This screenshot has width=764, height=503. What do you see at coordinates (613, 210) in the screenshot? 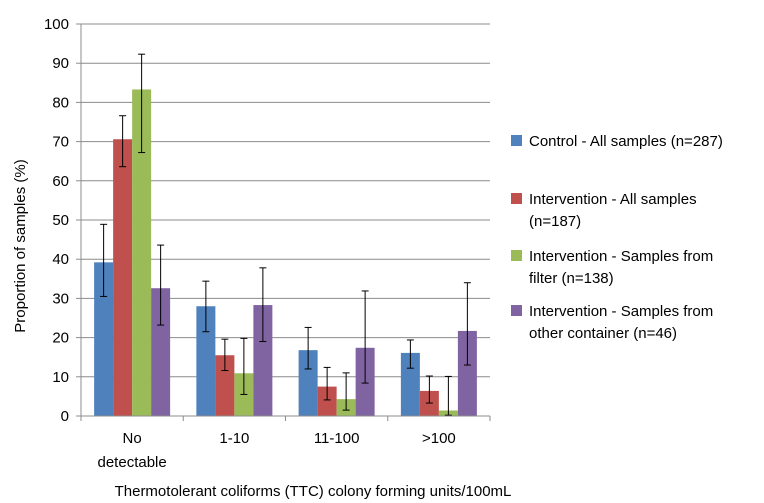
I see `legend-label: Intervention - All samples (n=187)` at bounding box center [613, 210].